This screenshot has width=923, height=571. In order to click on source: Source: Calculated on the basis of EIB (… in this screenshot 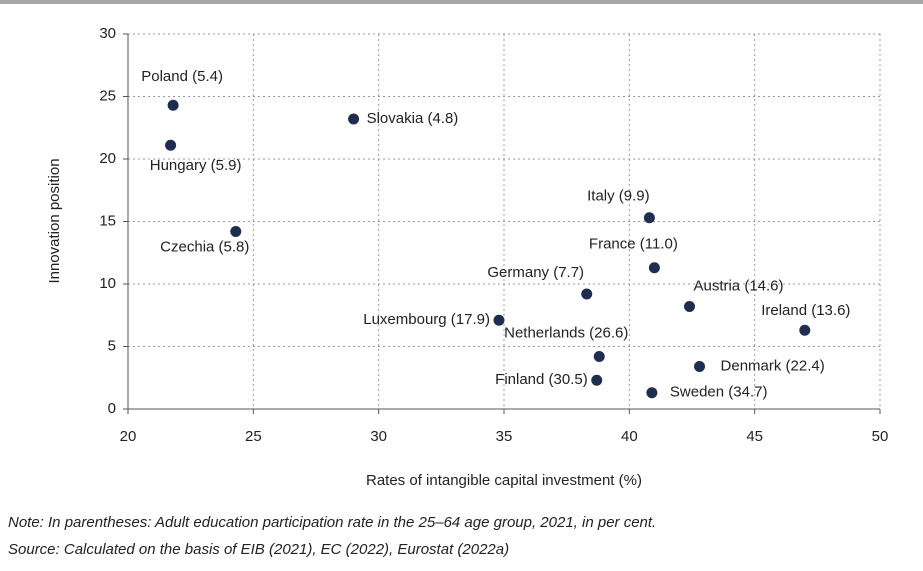, I will do `click(258, 549)`.